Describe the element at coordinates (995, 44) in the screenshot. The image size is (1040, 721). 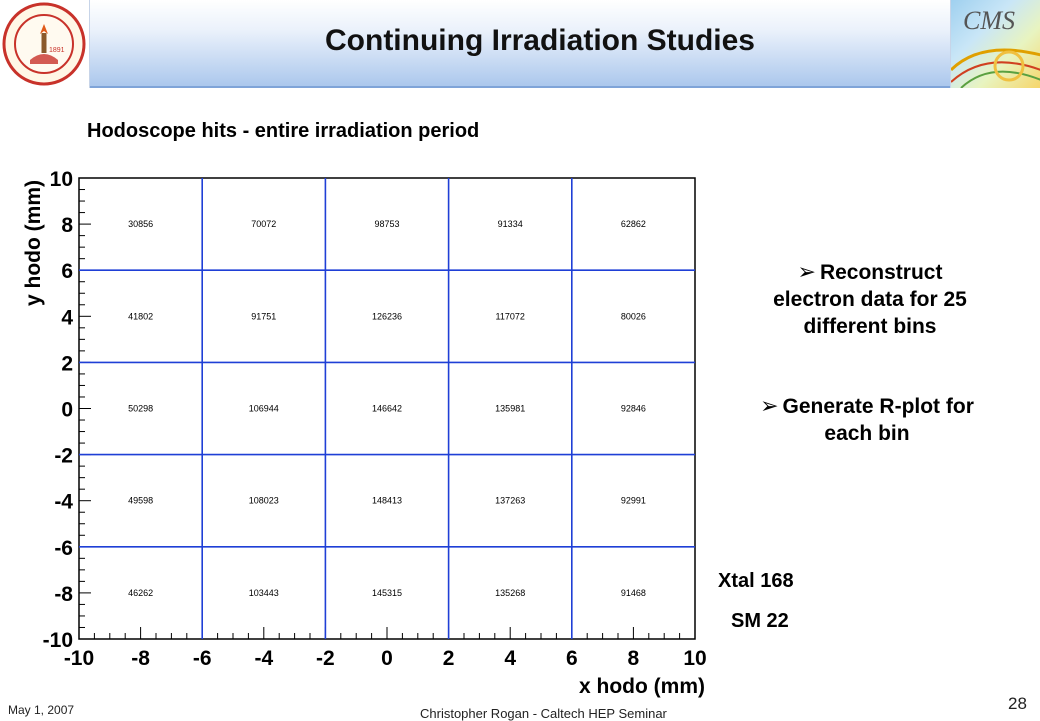
I see `cms-logo-icon: CMS` at that location.